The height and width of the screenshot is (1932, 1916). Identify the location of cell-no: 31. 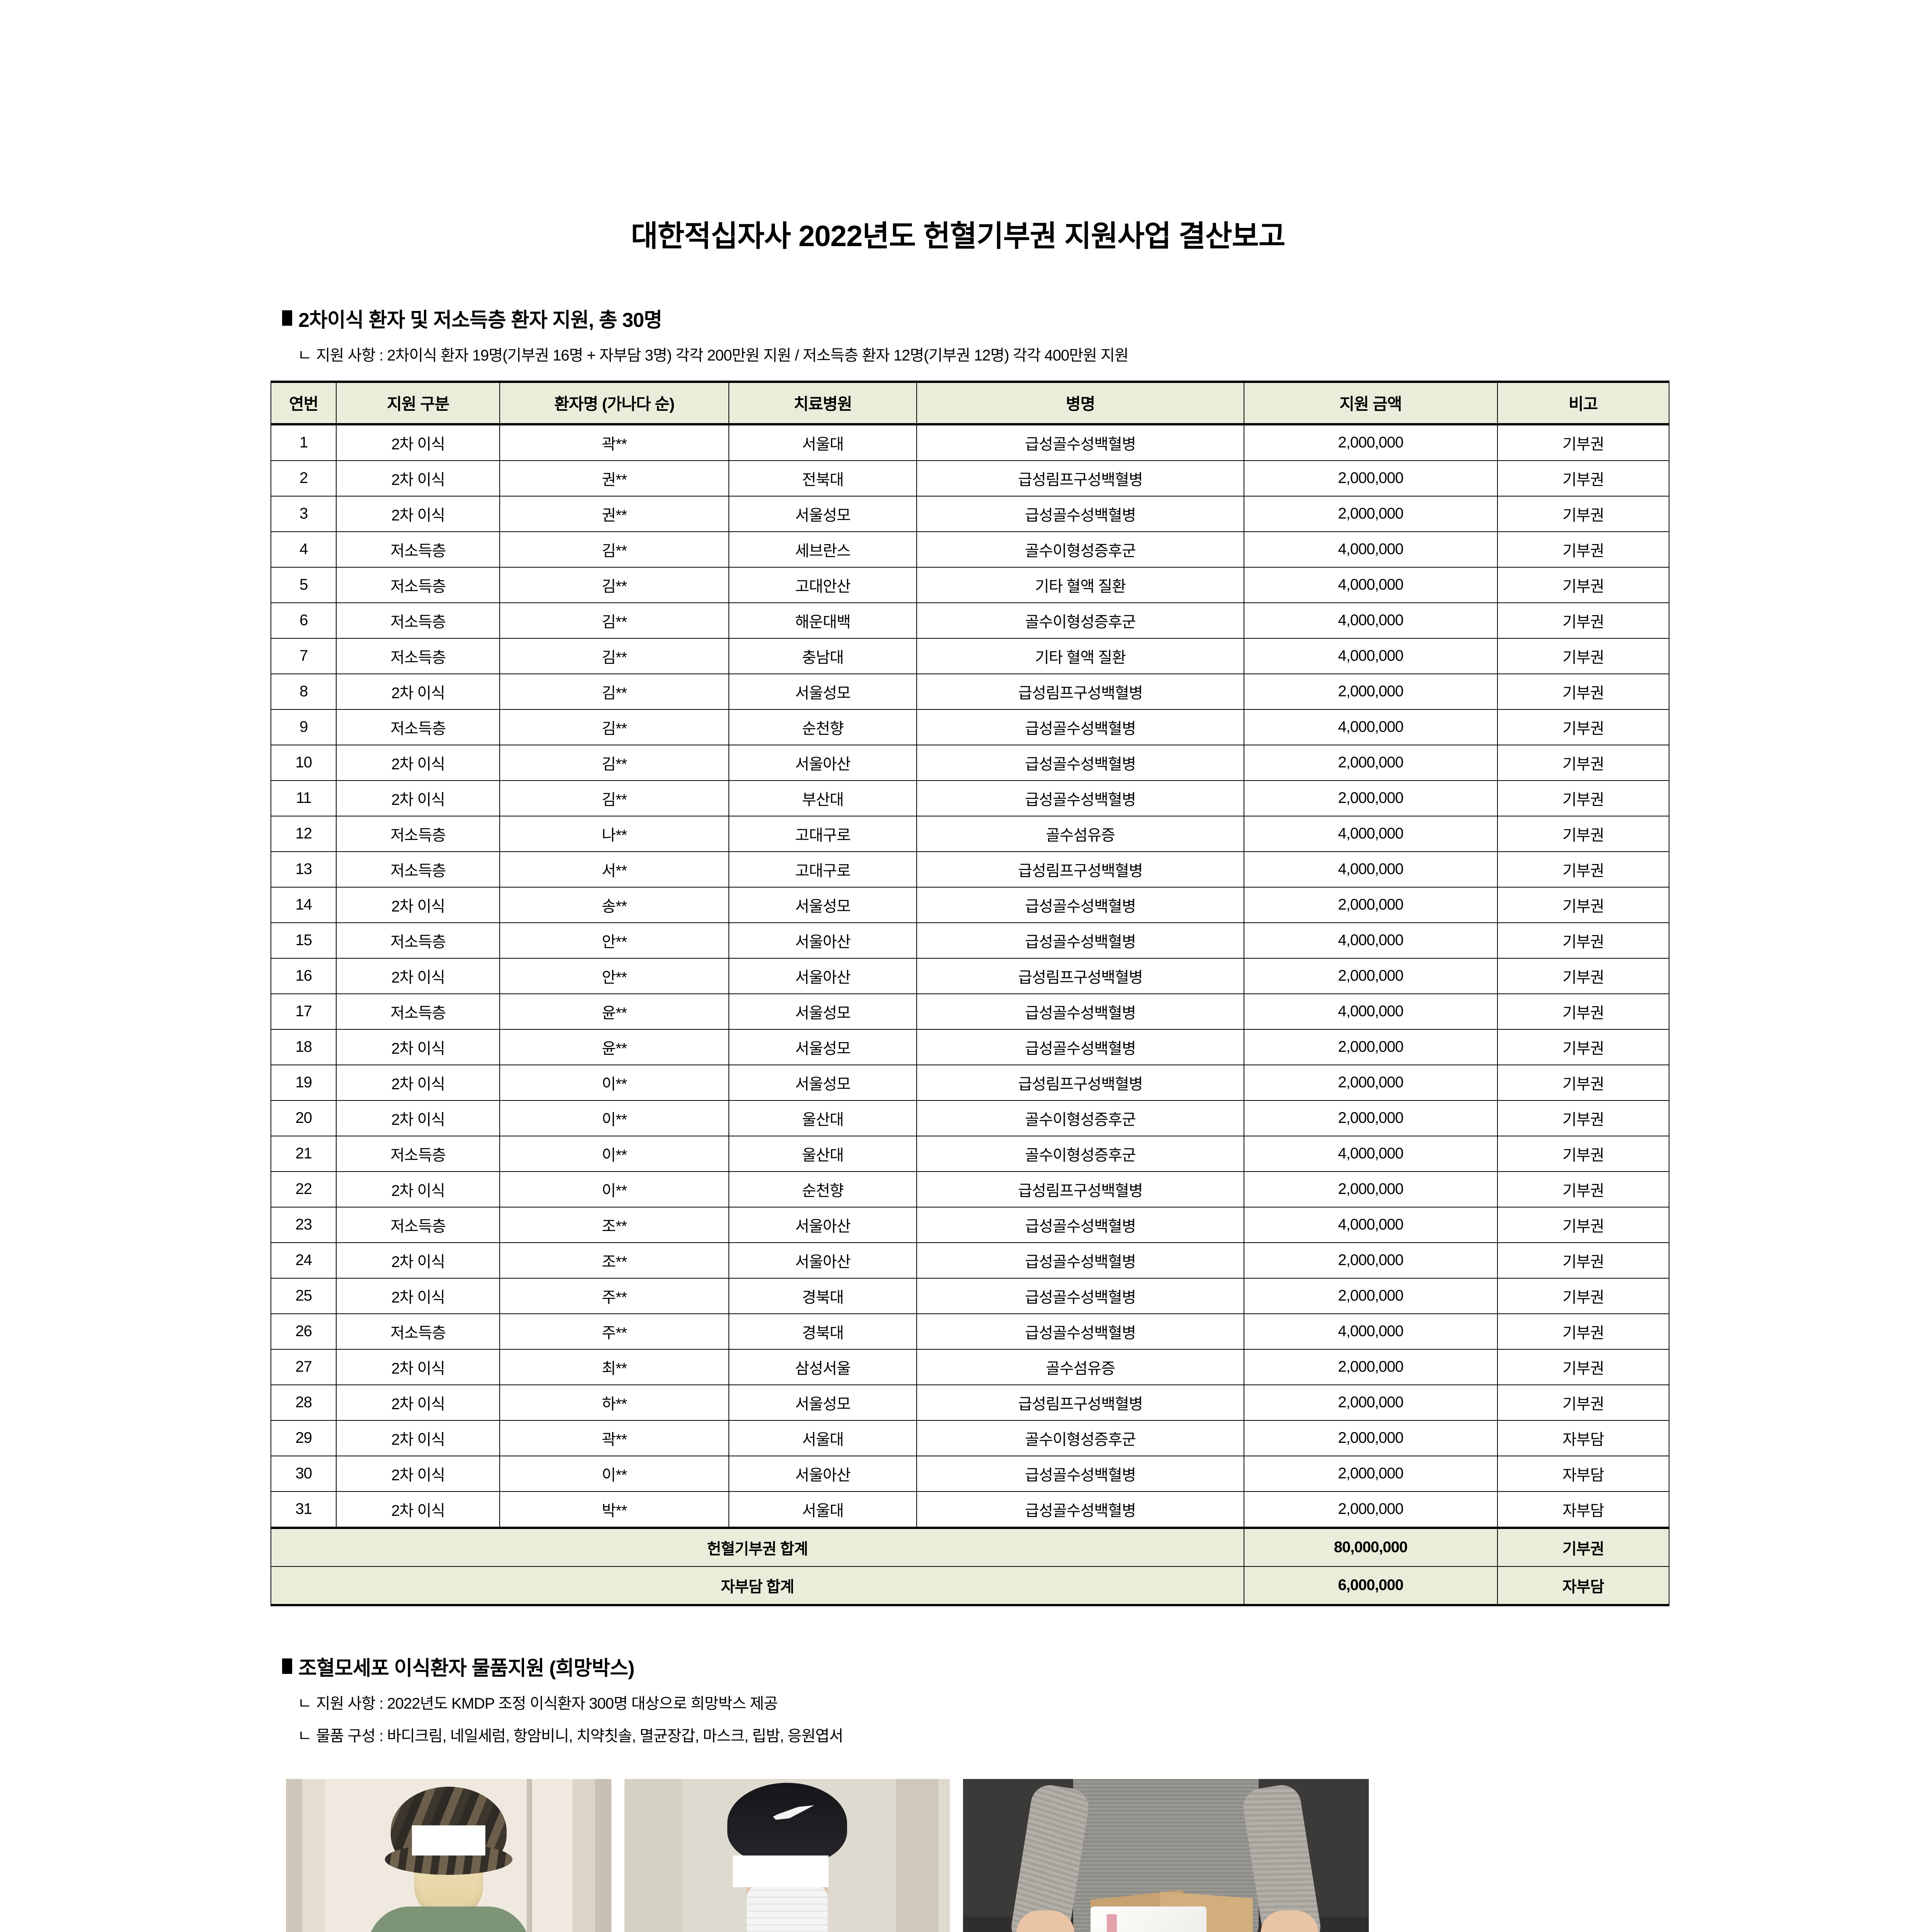
(303, 1510).